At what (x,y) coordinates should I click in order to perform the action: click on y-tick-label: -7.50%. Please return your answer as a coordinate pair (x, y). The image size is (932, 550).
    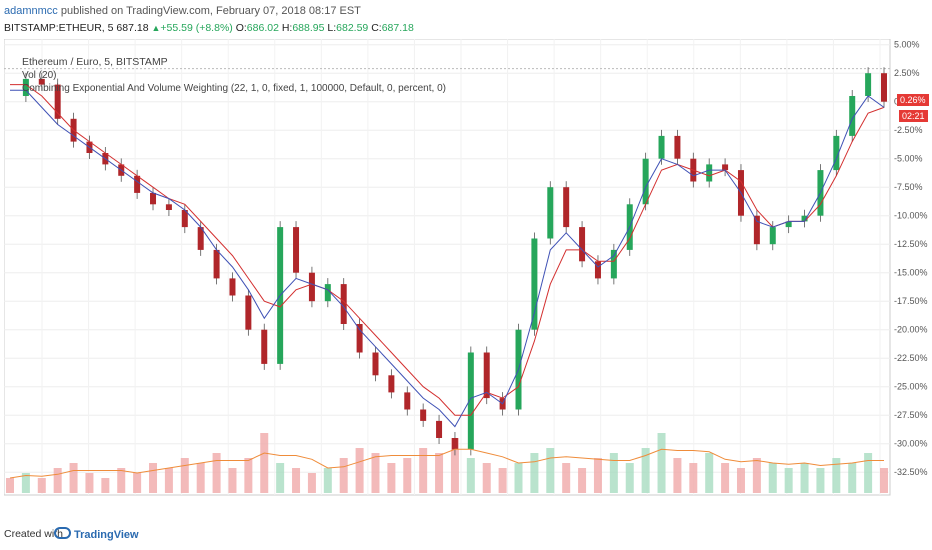
    Looking at the image, I should click on (908, 187).